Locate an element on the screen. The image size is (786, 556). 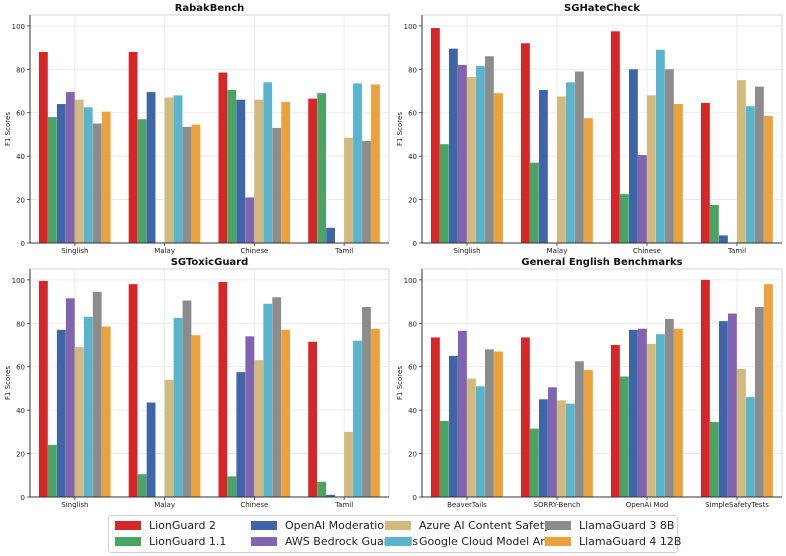
legend-label: LlamaGuard 3 8B is located at coordinates (627, 525).